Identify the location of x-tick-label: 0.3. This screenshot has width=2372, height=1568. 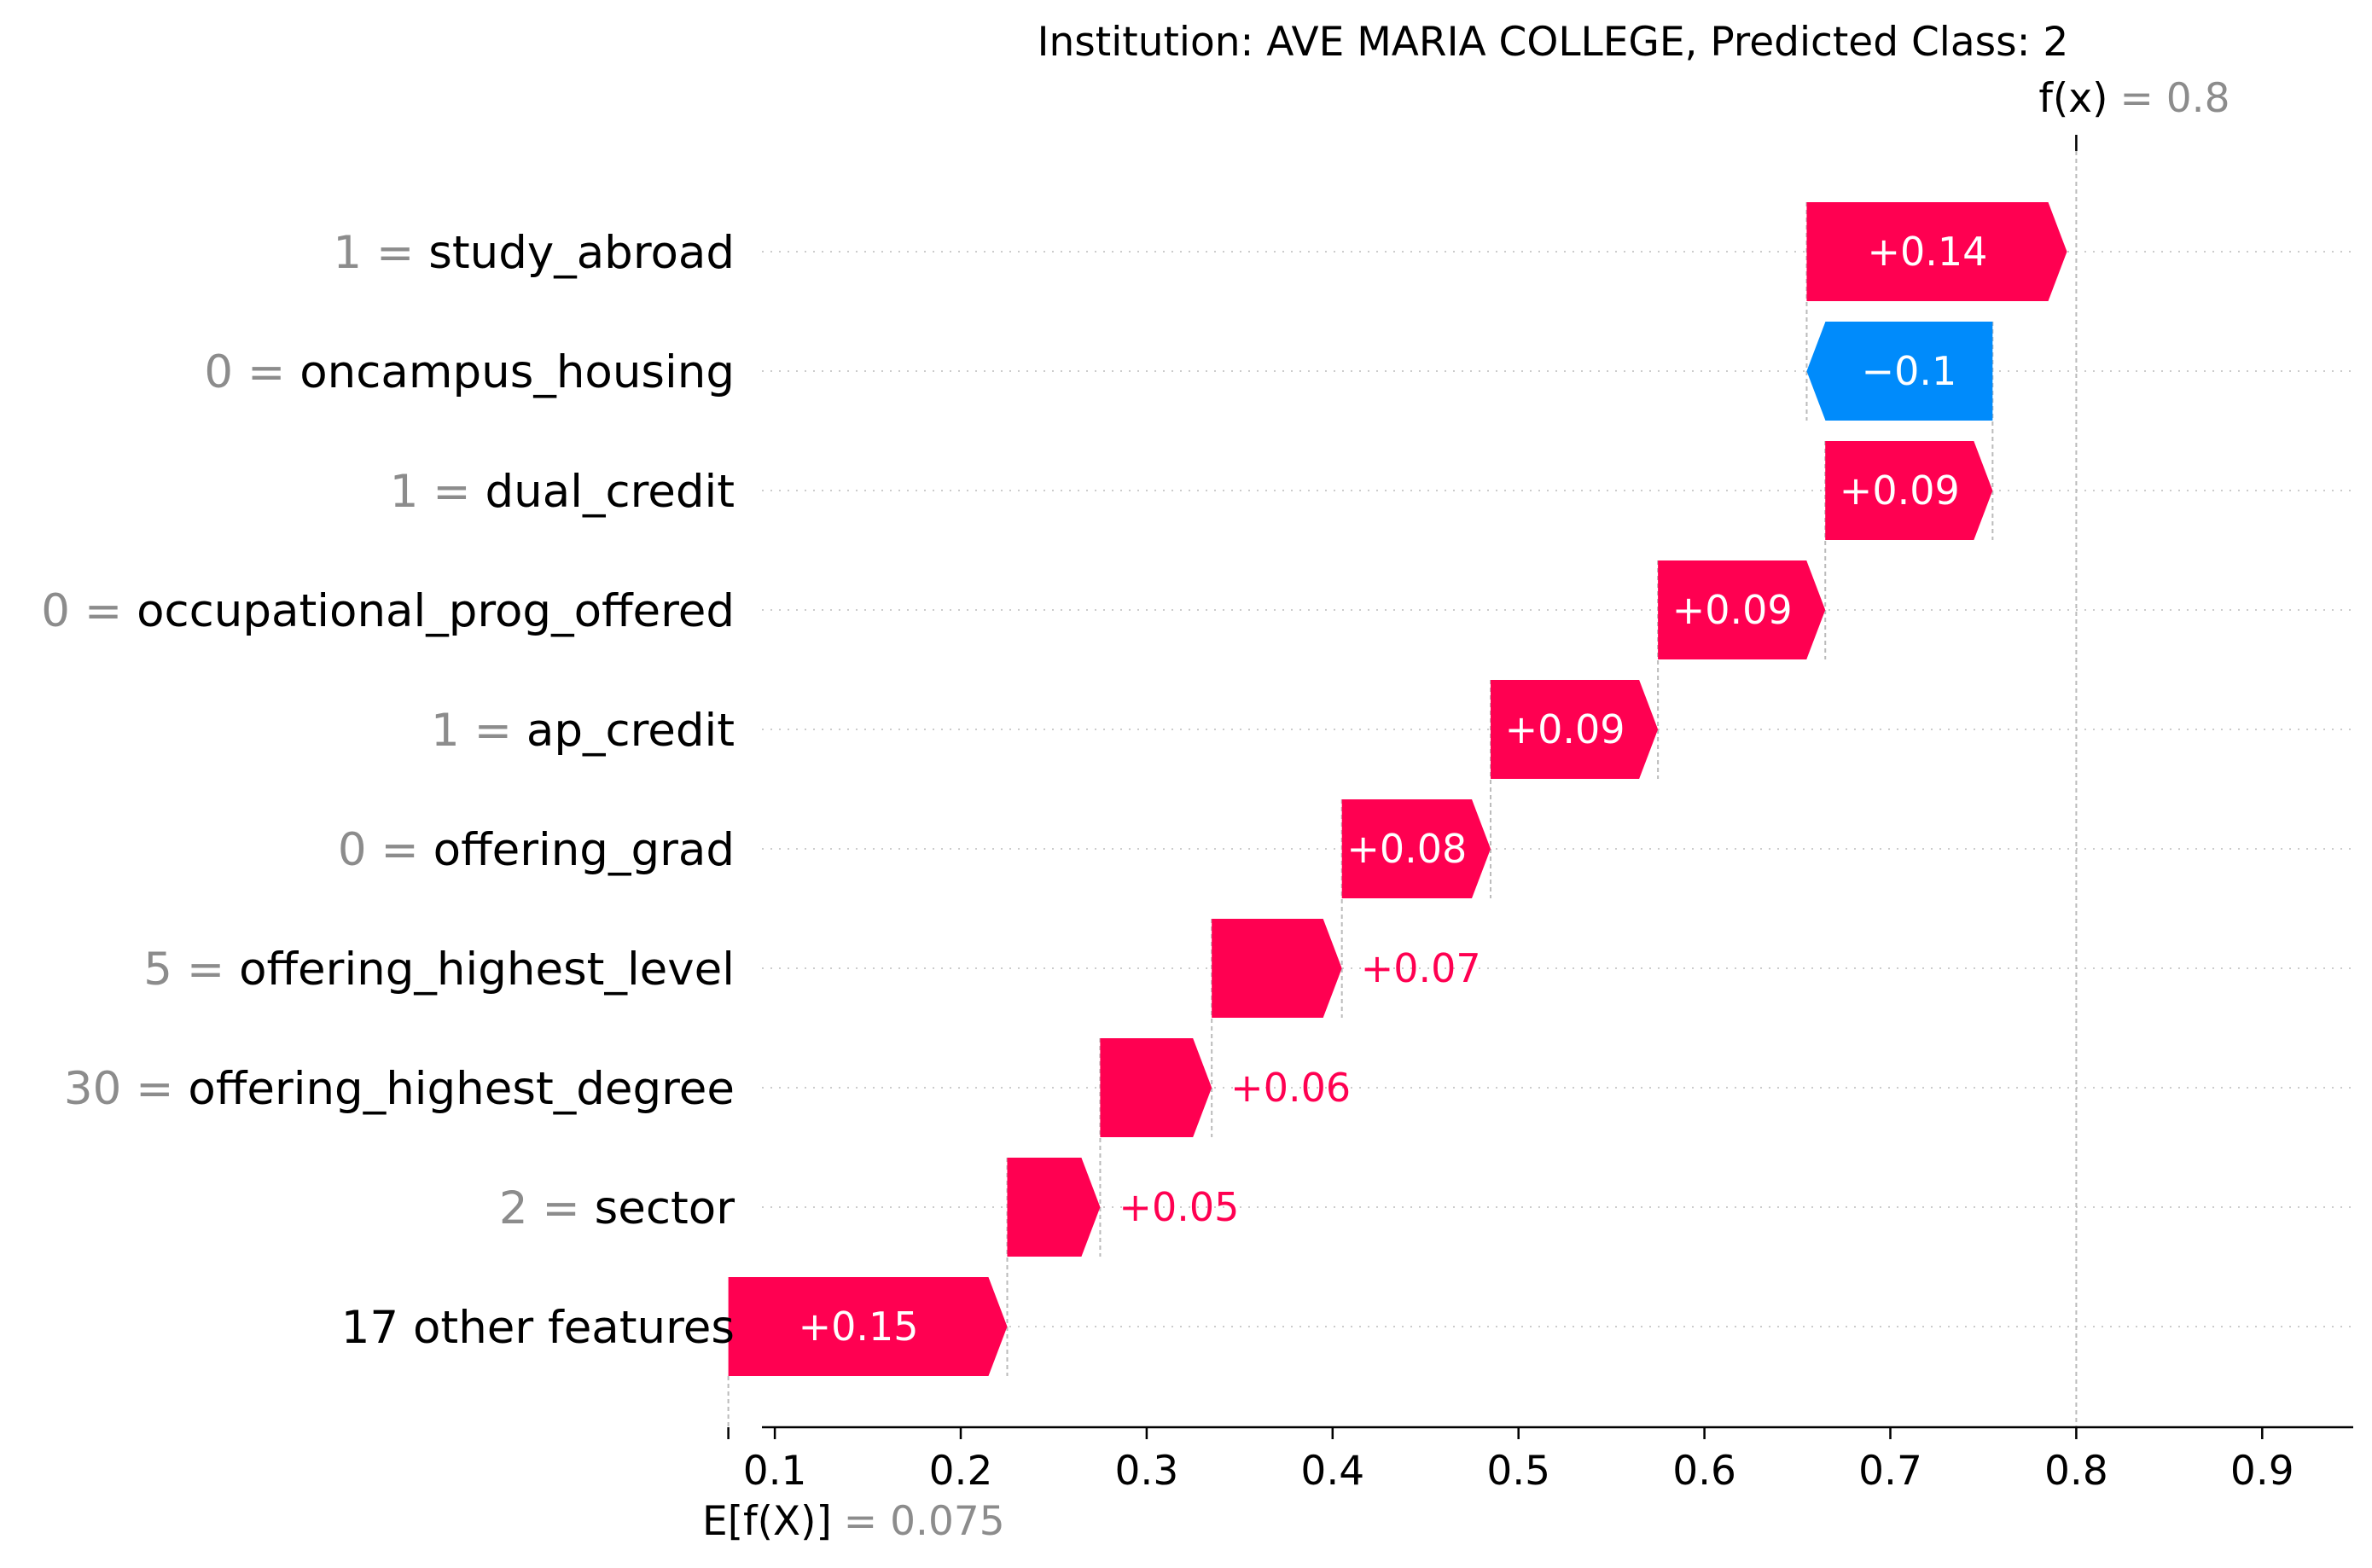
(1147, 1471).